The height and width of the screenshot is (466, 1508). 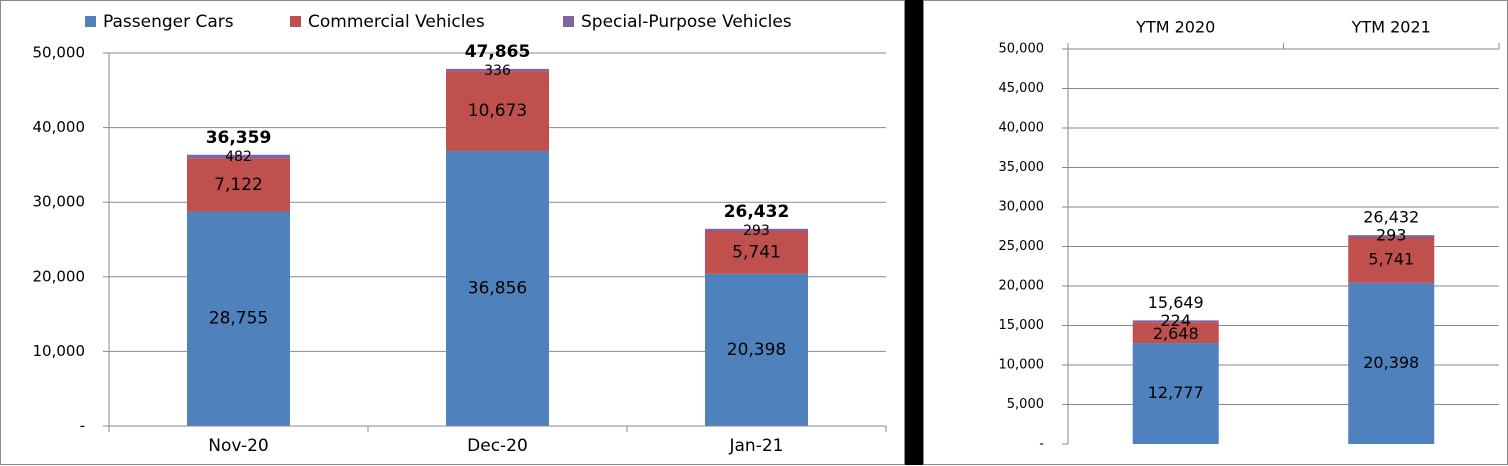 I want to click on y-tick-label: 35,000, so click(x=1022, y=167).